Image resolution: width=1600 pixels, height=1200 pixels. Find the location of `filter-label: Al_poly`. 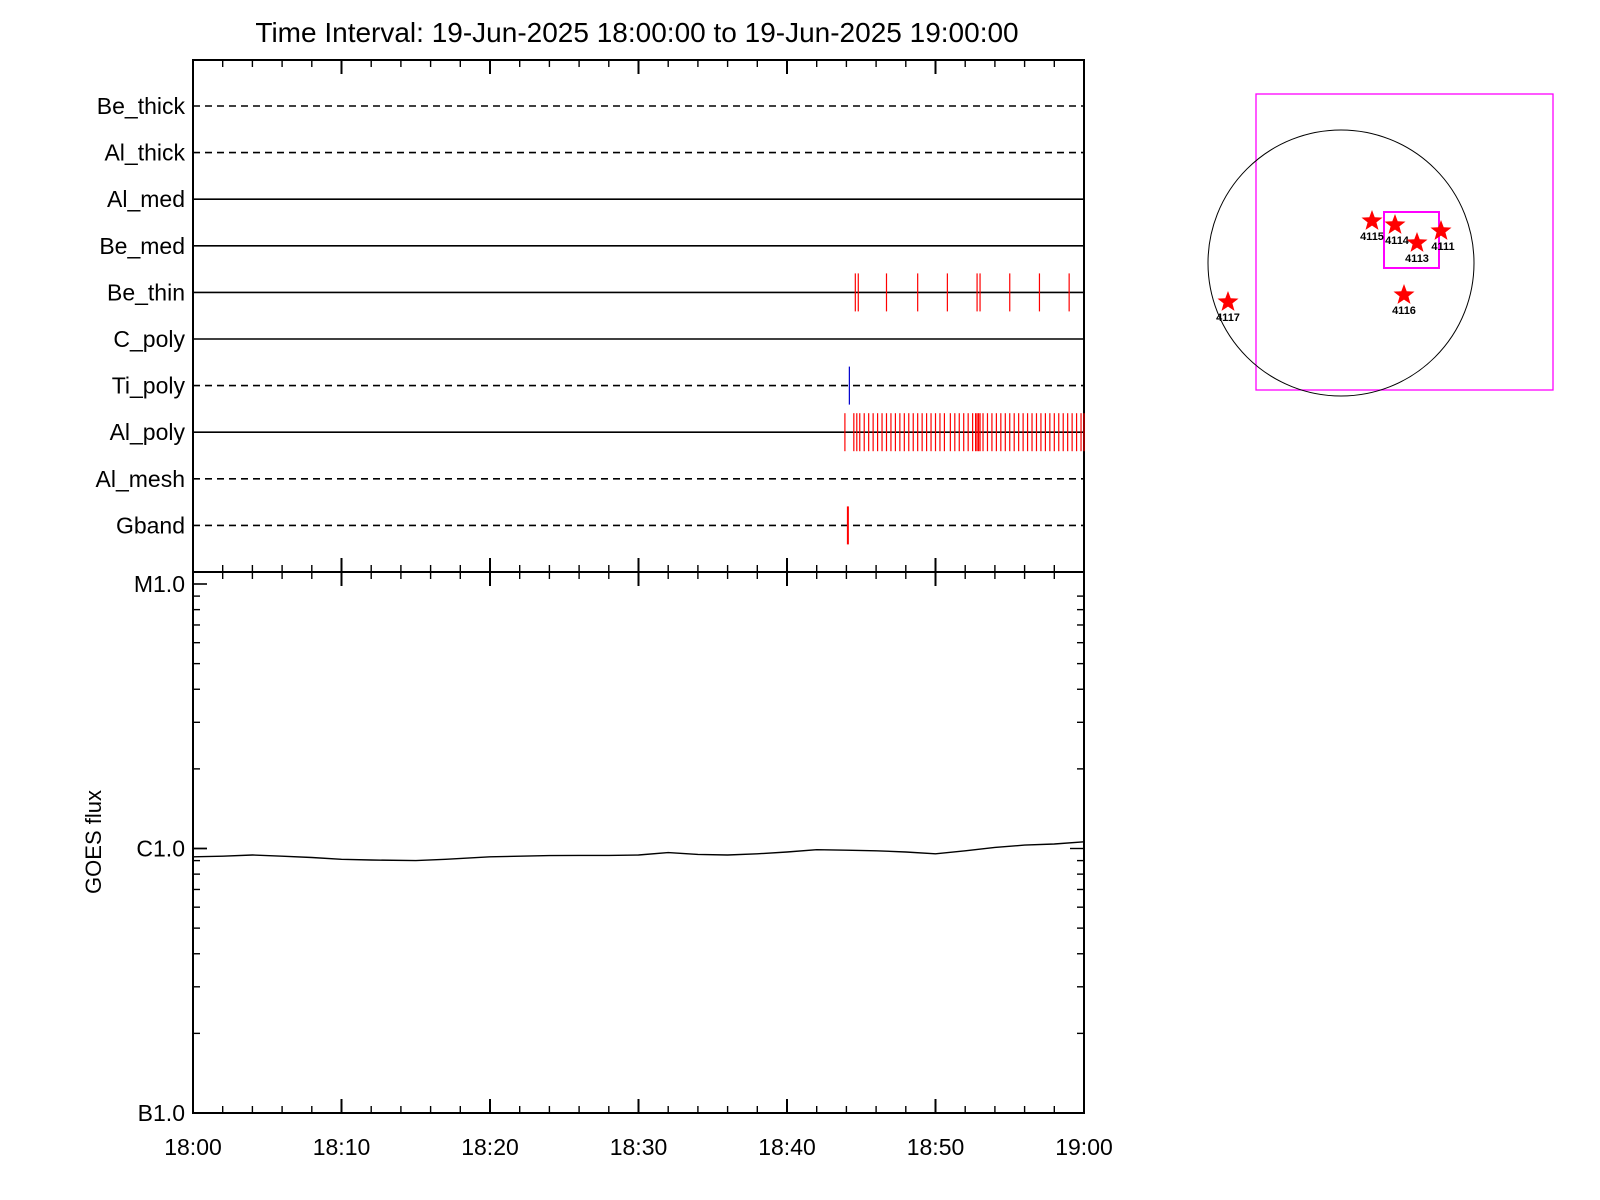

filter-label: Al_poly is located at coordinates (148, 432).